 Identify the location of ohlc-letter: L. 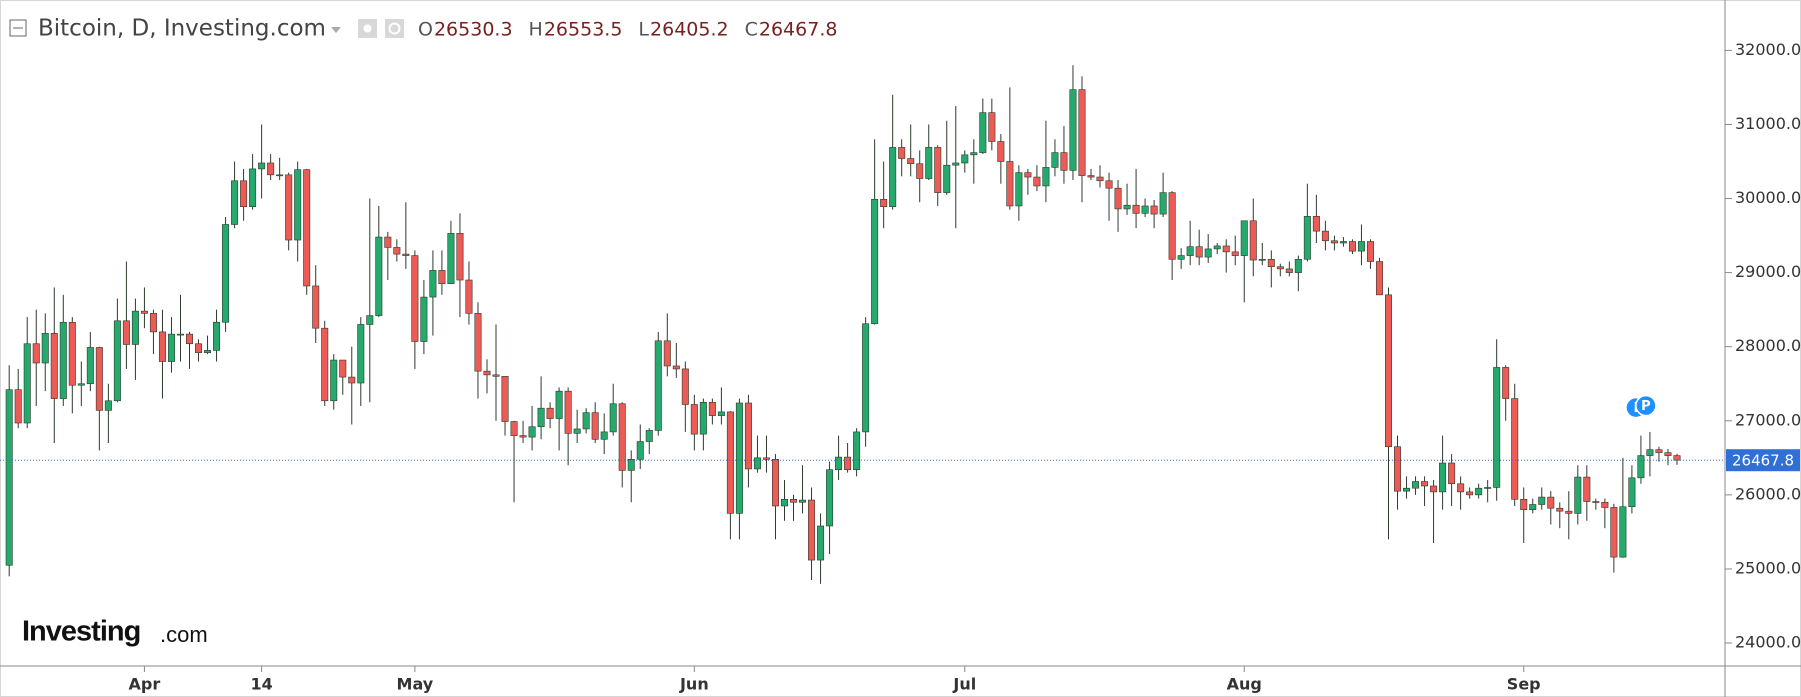
(643, 30).